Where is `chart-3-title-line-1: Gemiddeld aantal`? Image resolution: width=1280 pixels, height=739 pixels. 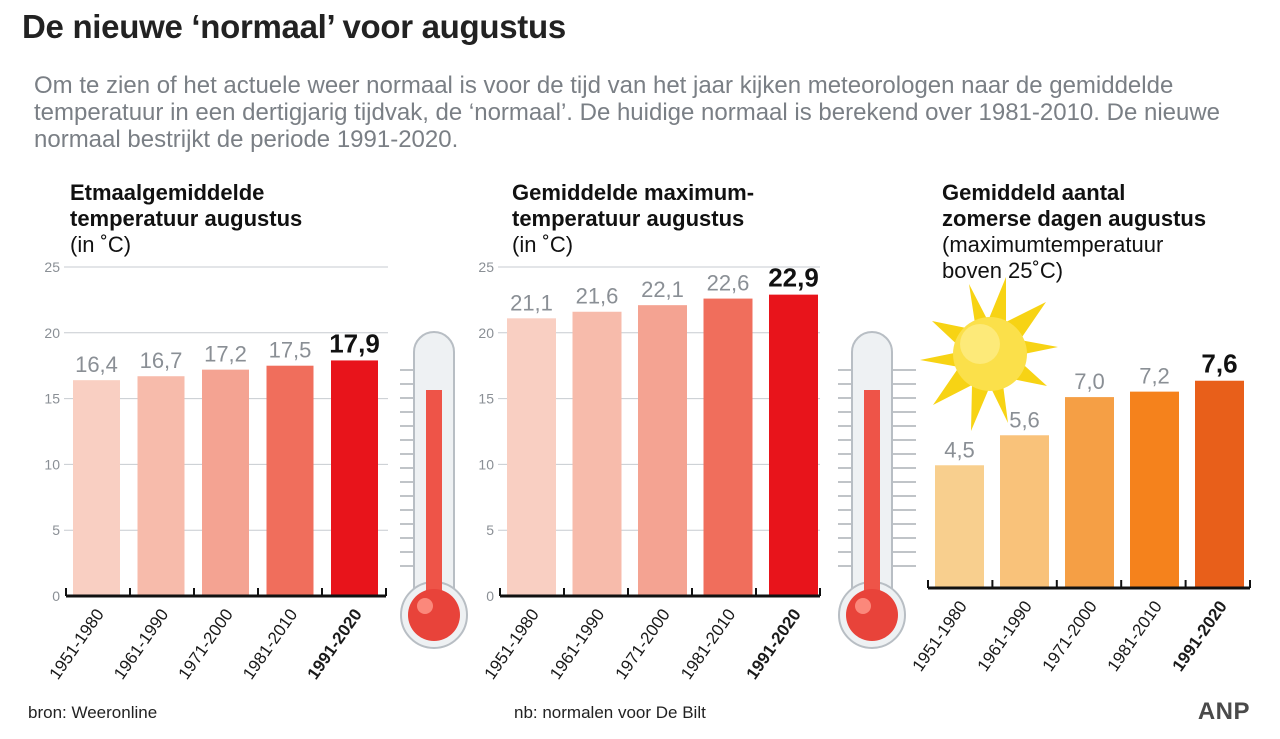
chart-3-title-line-1: Gemiddeld aantal is located at coordinates (1034, 192).